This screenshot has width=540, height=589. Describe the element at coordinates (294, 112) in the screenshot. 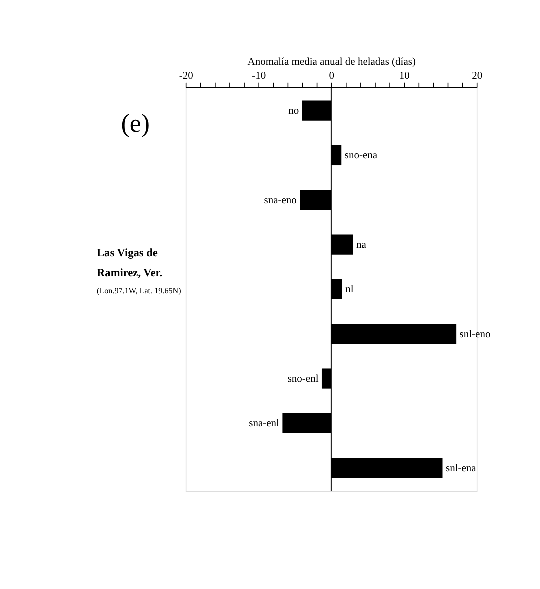

I see `y-tick-label: no` at that location.